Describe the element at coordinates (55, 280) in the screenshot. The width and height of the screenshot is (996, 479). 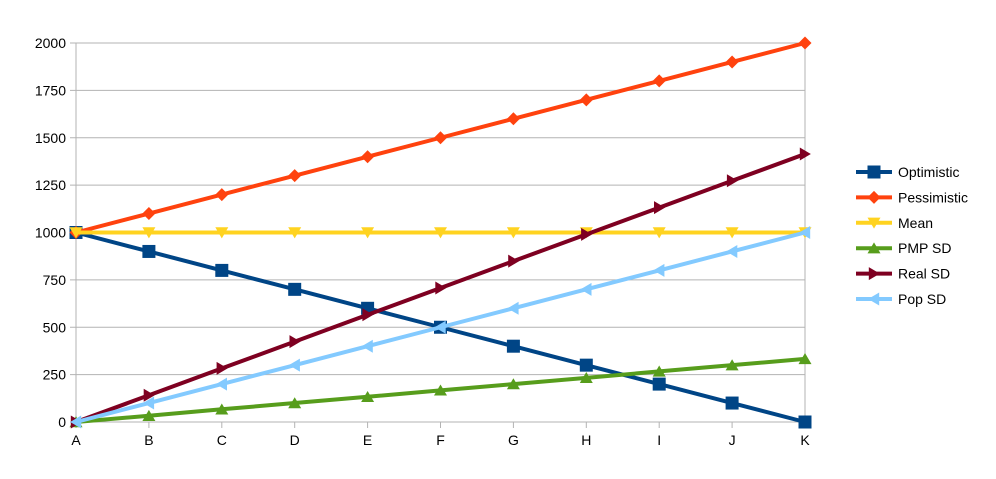
I see `y-tick-label: 750` at that location.